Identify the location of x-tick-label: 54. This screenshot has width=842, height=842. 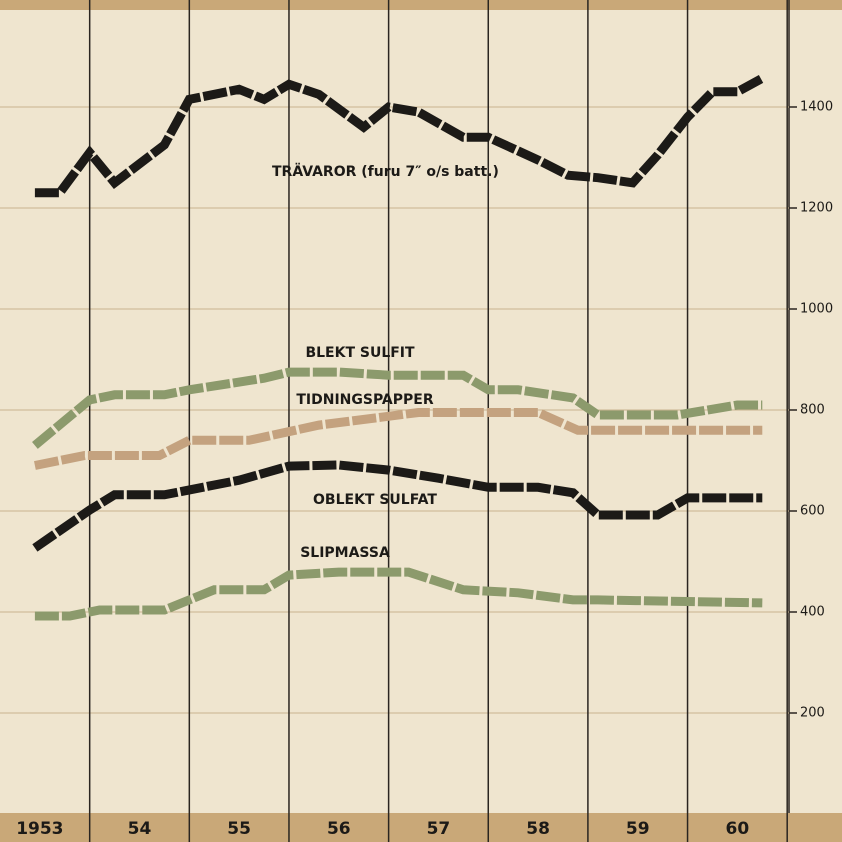
(140, 829).